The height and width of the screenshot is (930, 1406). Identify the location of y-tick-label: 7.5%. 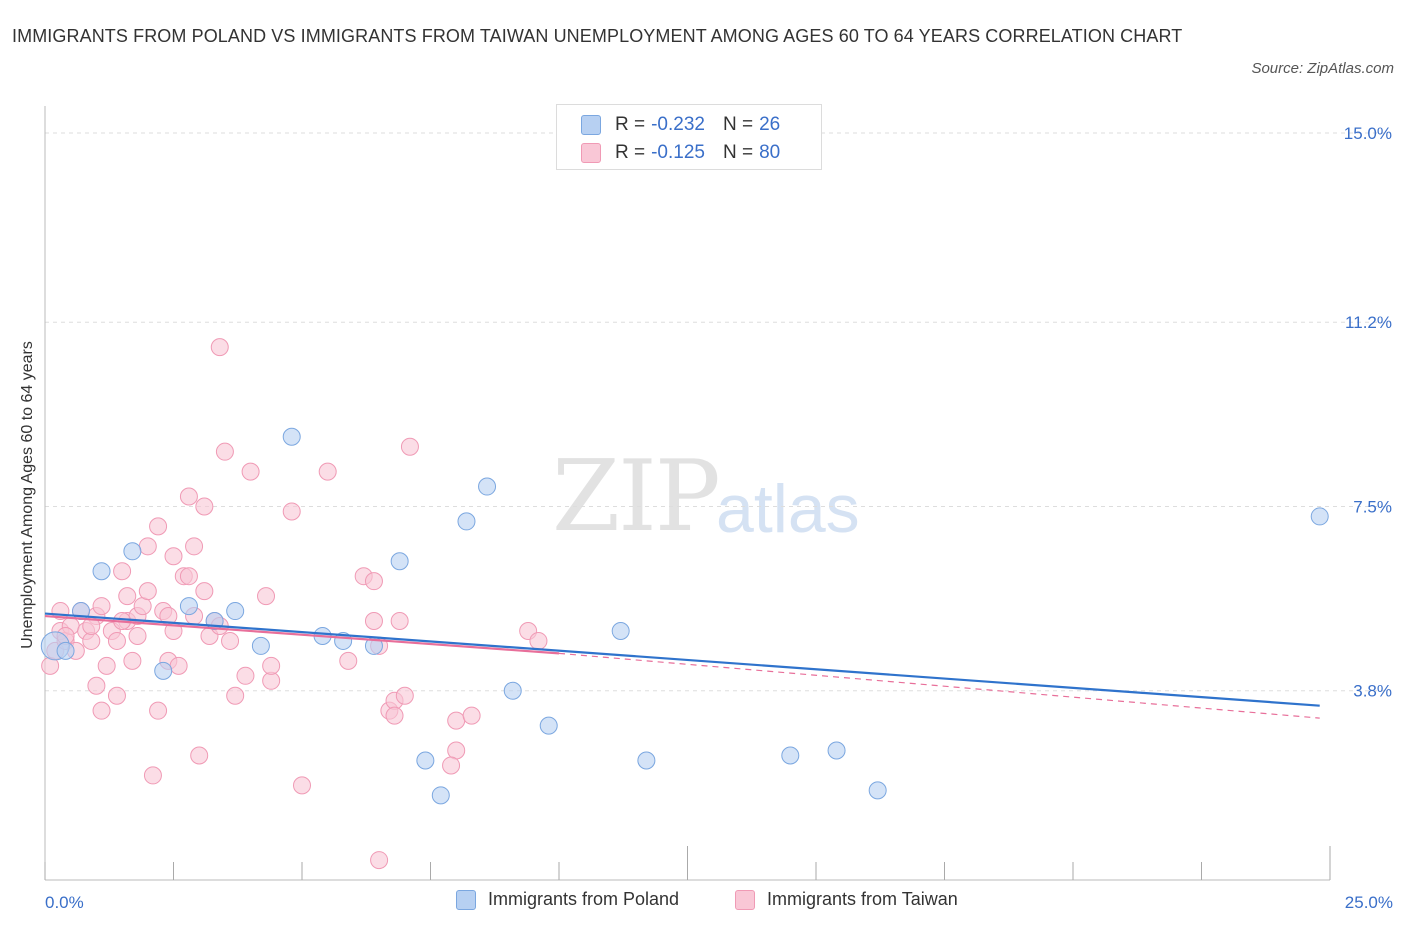
(1372, 506).